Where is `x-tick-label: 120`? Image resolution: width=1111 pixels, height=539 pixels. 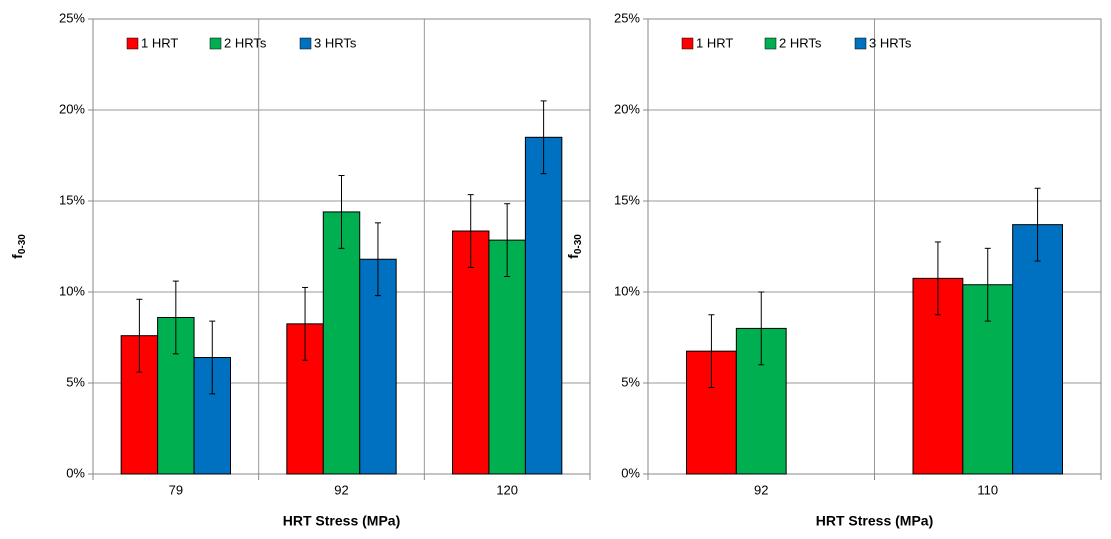 x-tick-label: 120 is located at coordinates (507, 489).